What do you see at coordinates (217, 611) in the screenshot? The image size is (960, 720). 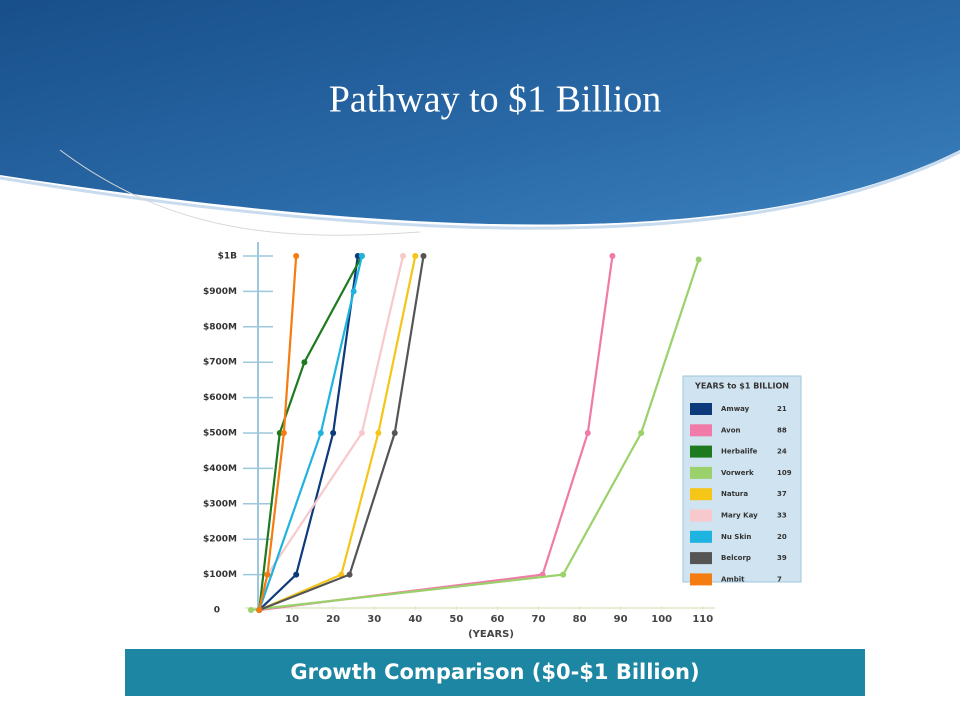 I see `y-tick-label: 0` at bounding box center [217, 611].